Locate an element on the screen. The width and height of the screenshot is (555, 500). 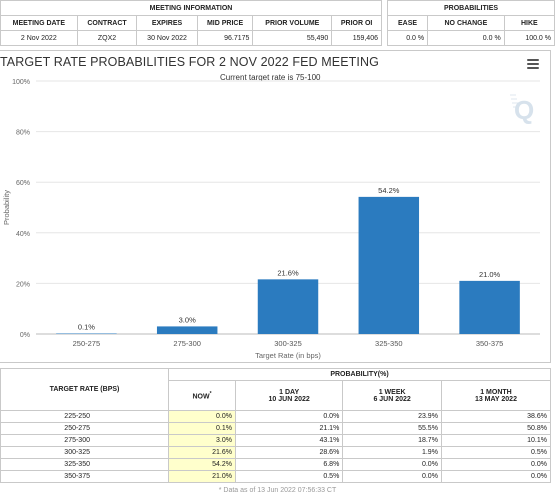
cme-q-logo-icon: Q is located at coordinates (522, 109).